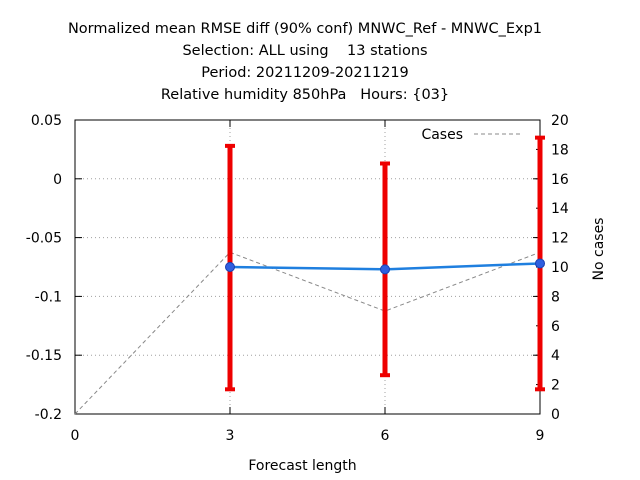 Image resolution: width=640 pixels, height=480 pixels. What do you see at coordinates (555, 327) in the screenshot?
I see `y2-tick-label: 6` at bounding box center [555, 327].